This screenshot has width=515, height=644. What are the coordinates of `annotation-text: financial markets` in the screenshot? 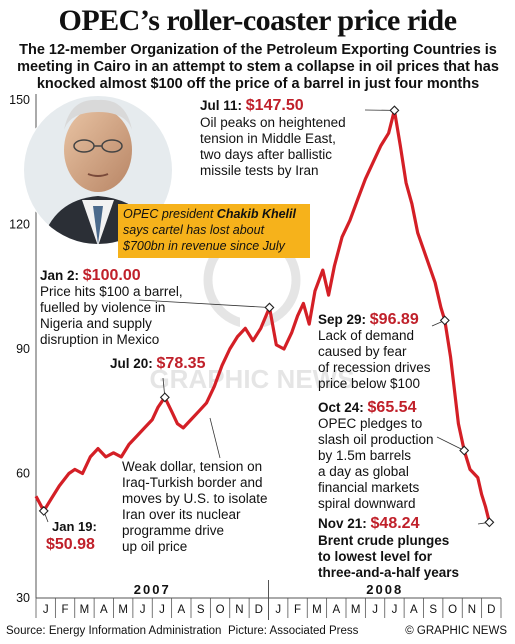 It's located at (369, 487).